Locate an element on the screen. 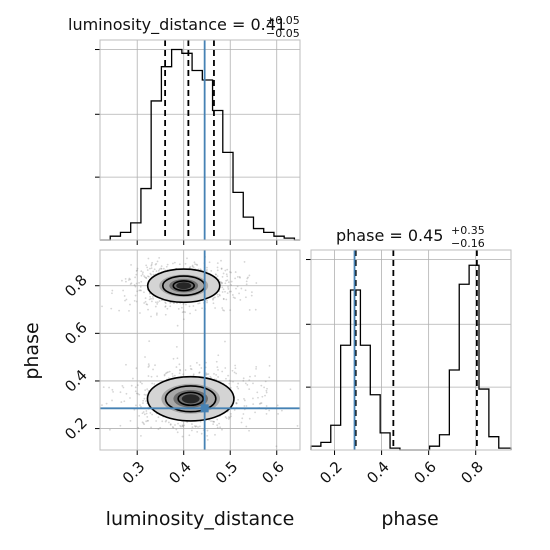  x-tick-label: 0.6 is located at coordinates (425, 473).